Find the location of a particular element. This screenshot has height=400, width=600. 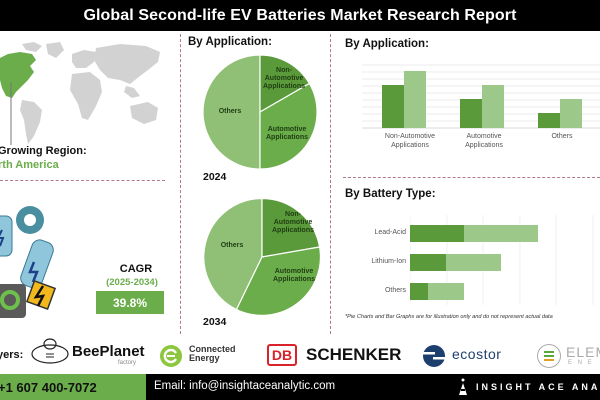

db-text: DB is located at coordinates (282, 355).